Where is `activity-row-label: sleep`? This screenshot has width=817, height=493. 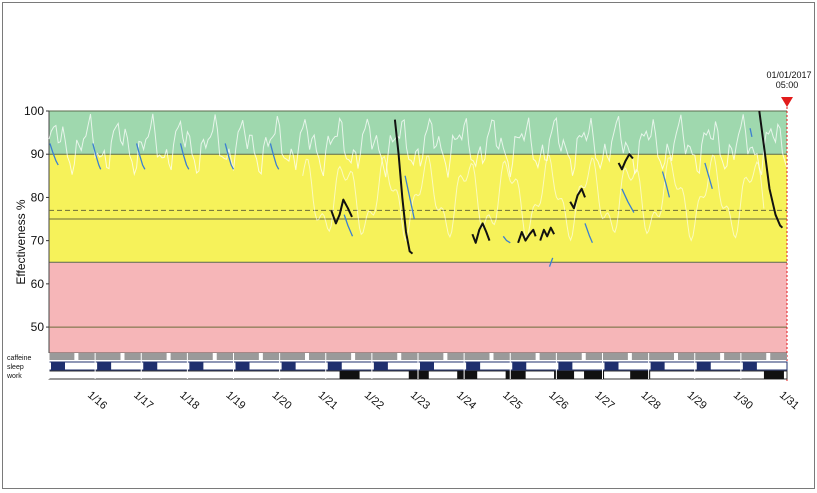 activity-row-label: sleep is located at coordinates (15, 367).